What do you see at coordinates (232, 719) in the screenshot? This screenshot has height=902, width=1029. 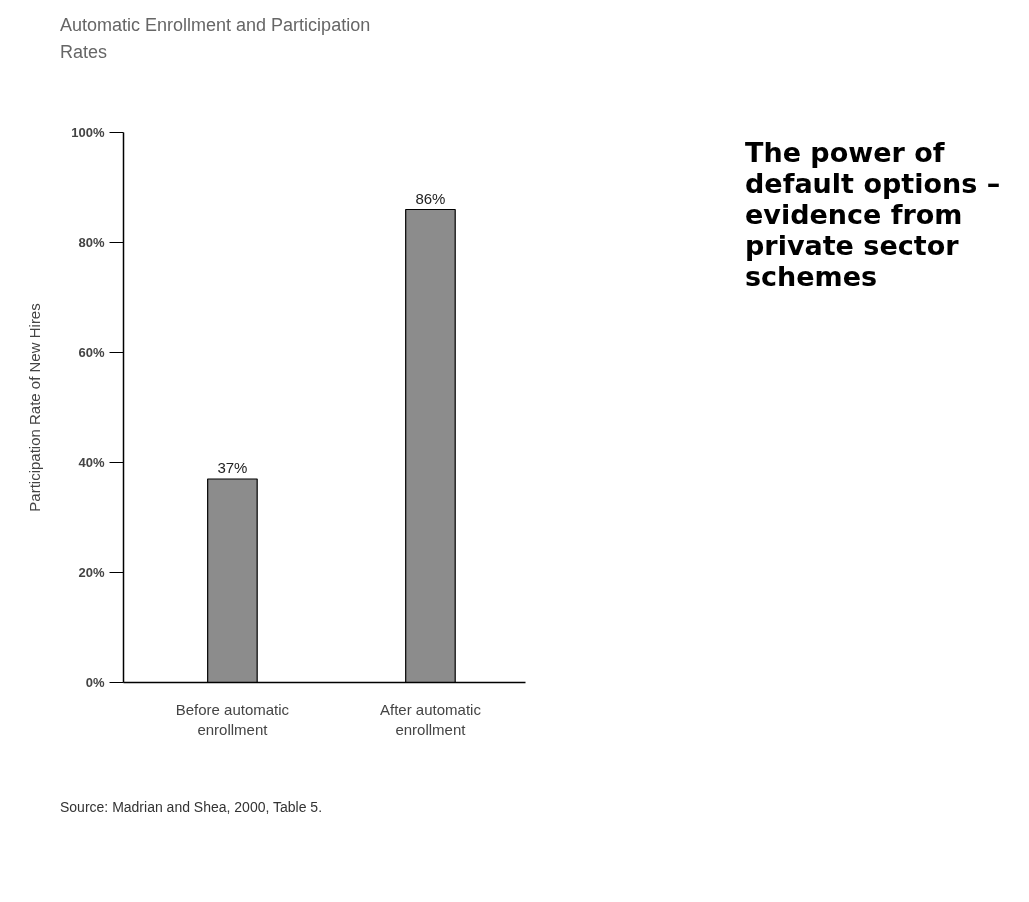 I see `x-tick-label: Before automatic enrollment` at bounding box center [232, 719].